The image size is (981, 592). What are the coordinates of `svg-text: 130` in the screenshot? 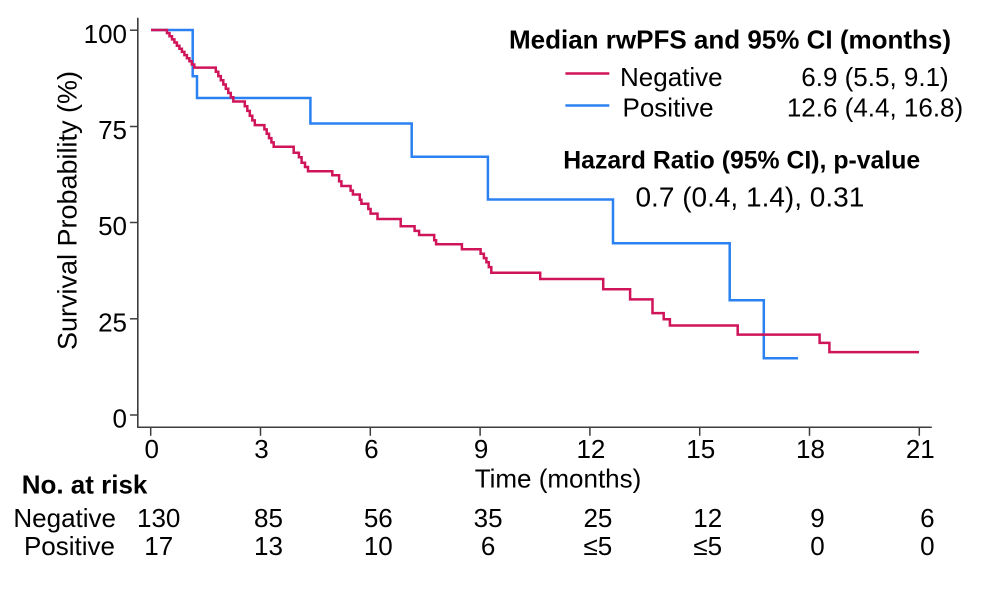 It's located at (158, 518).